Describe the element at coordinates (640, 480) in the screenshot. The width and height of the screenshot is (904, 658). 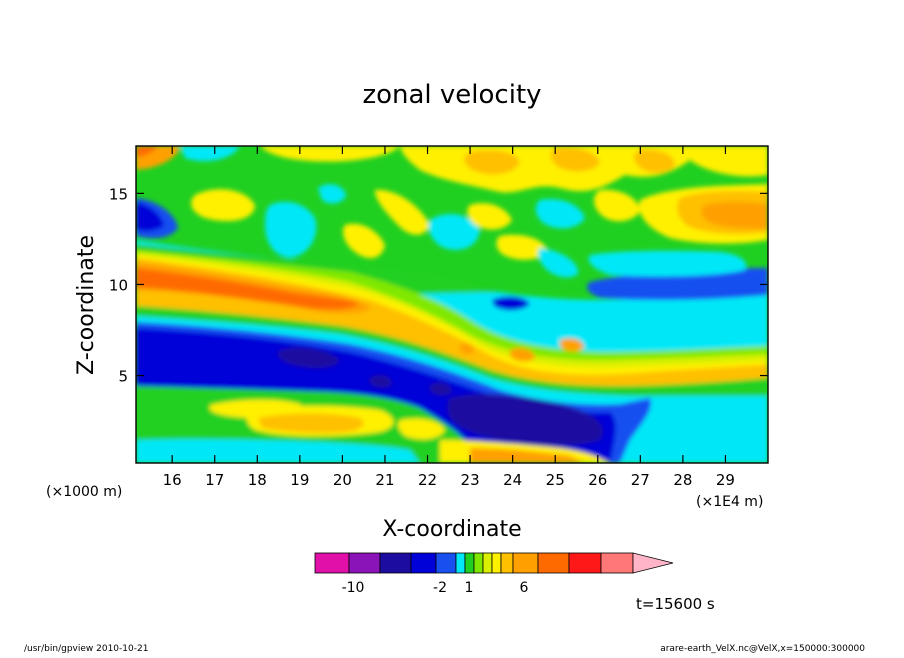
I see `x-tick-label: 27` at that location.